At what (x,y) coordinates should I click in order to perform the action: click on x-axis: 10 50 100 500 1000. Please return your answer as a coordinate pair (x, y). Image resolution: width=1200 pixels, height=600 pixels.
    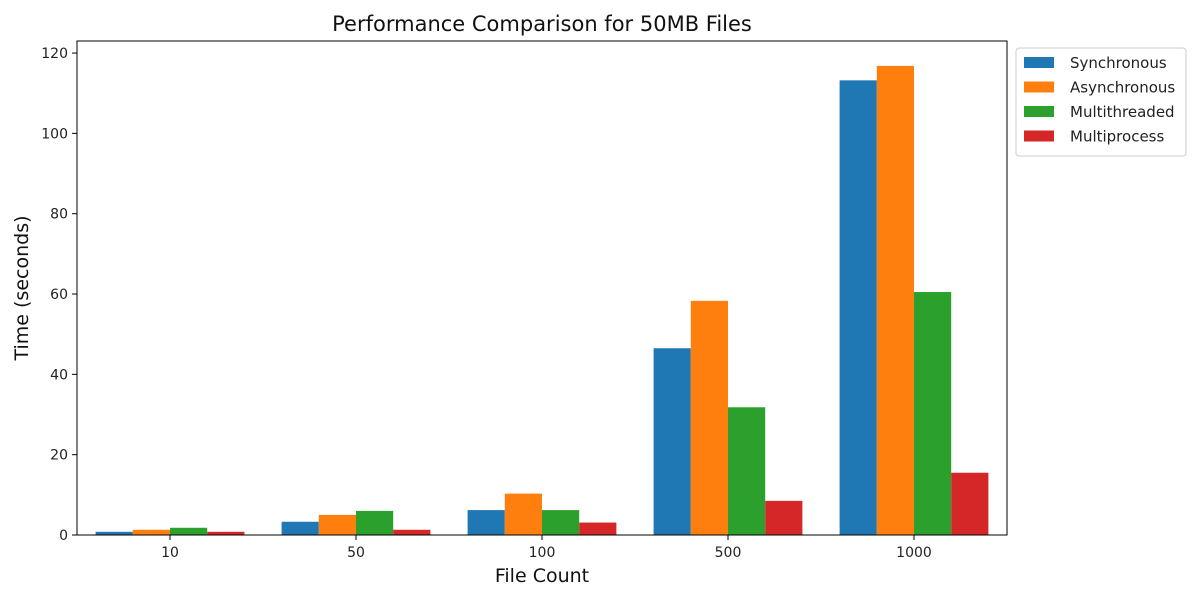
    Looking at the image, I should click on (546, 548).